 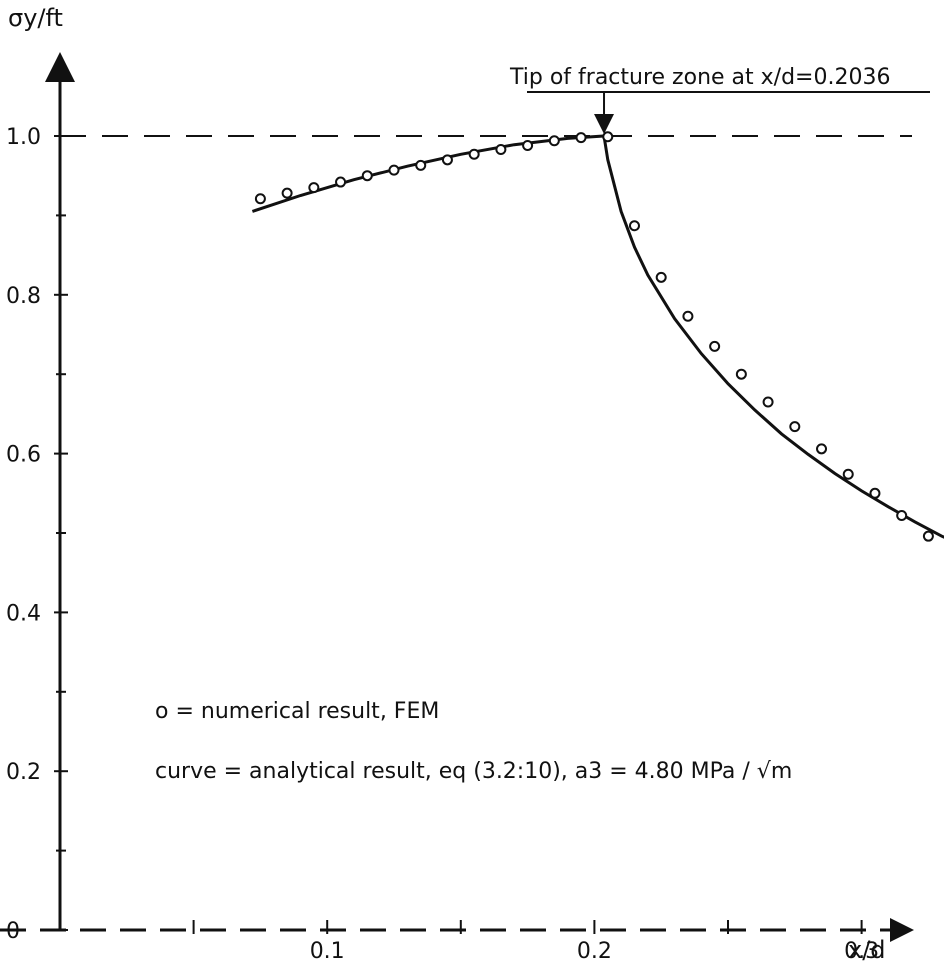 What do you see at coordinates (13, 931) in the screenshot?
I see `y-tick-label: 0` at bounding box center [13, 931].